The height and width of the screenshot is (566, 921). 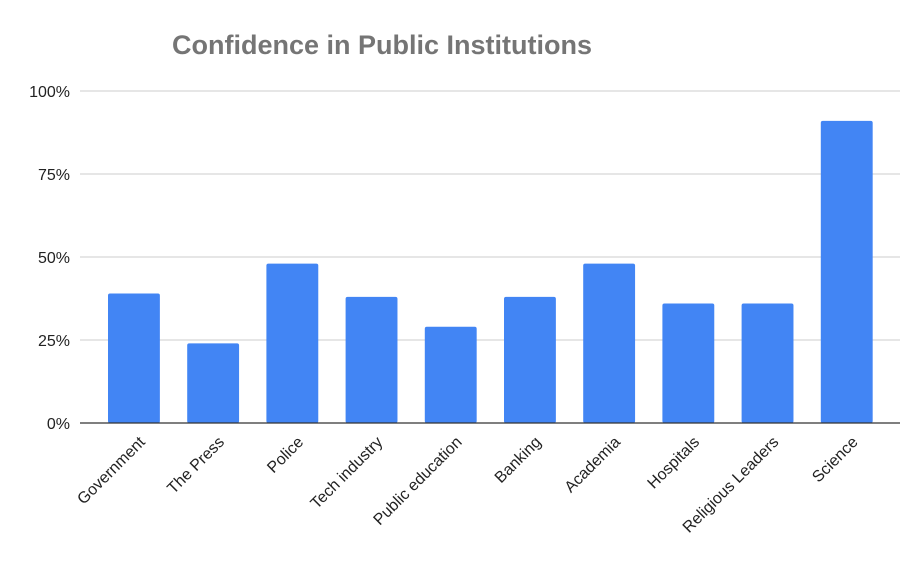 I want to click on x-tick-label: Tech industry, so click(x=347, y=473).